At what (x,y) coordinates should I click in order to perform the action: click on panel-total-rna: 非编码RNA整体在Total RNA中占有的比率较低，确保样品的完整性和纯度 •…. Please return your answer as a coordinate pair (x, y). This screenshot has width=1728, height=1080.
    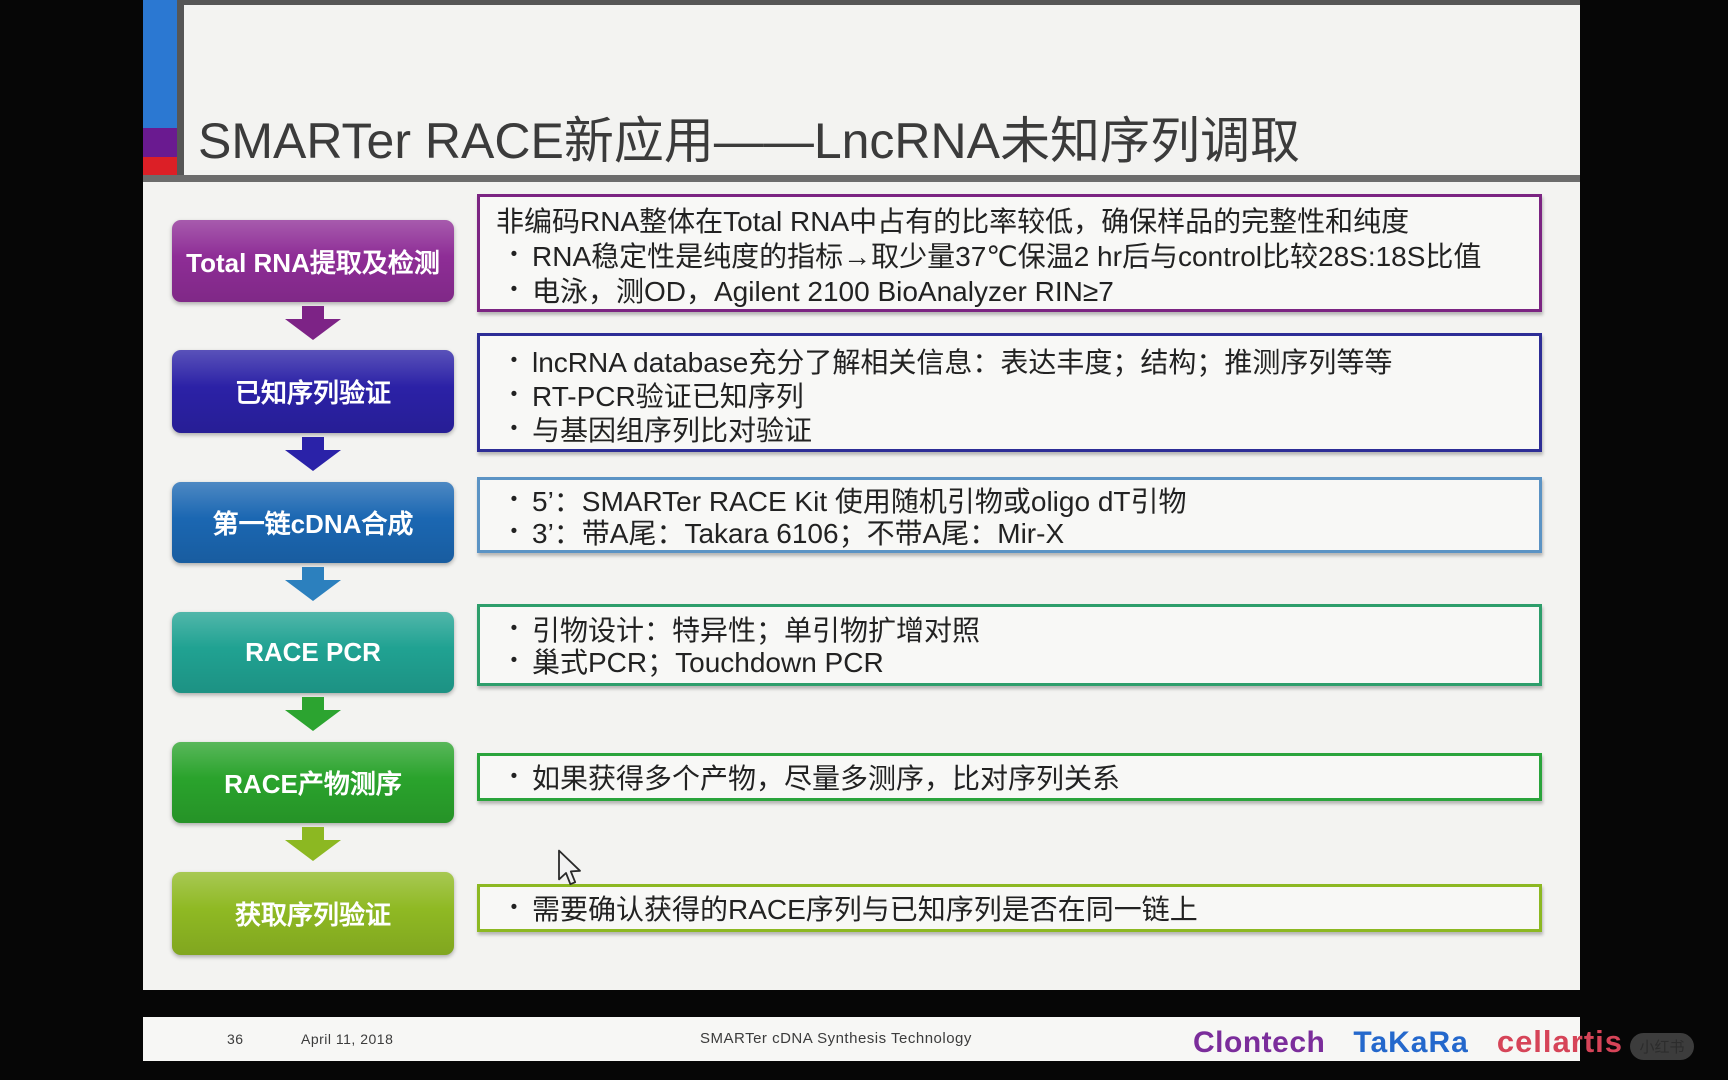
    Looking at the image, I should click on (1009, 253).